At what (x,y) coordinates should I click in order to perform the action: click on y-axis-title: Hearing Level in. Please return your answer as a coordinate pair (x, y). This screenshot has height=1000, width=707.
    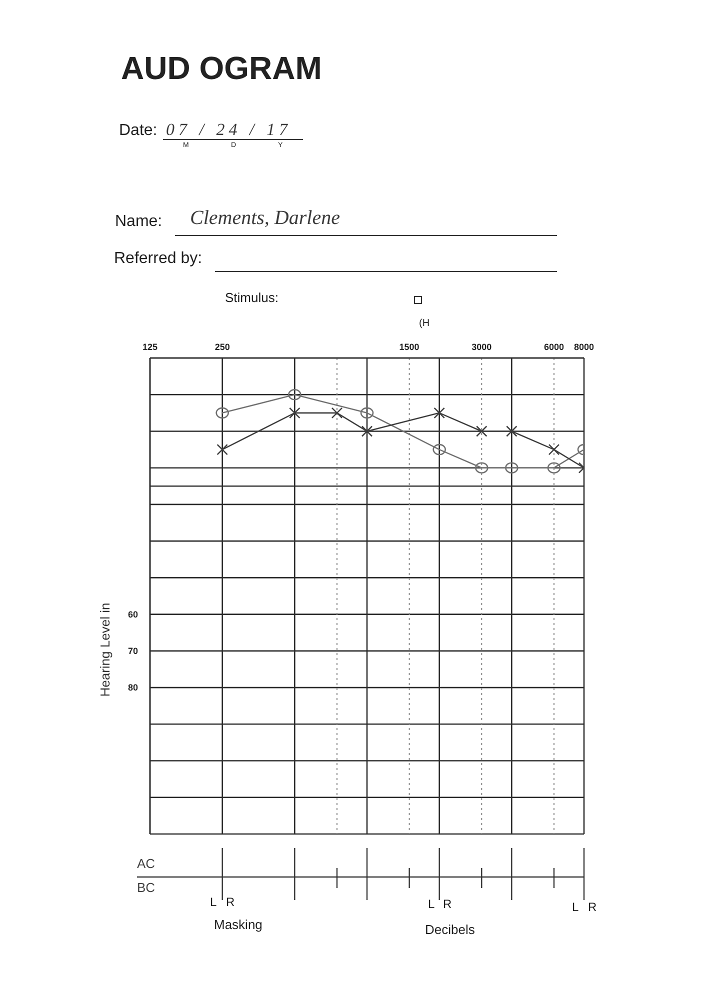
    Looking at the image, I should click on (105, 649).